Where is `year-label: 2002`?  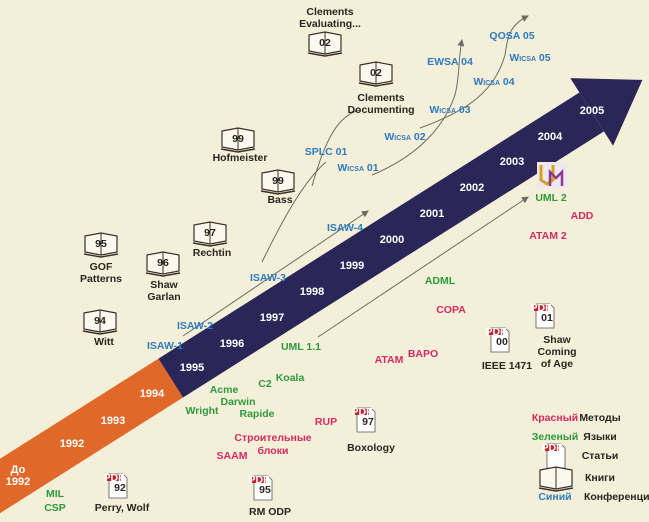 year-label: 2002 is located at coordinates (472, 188).